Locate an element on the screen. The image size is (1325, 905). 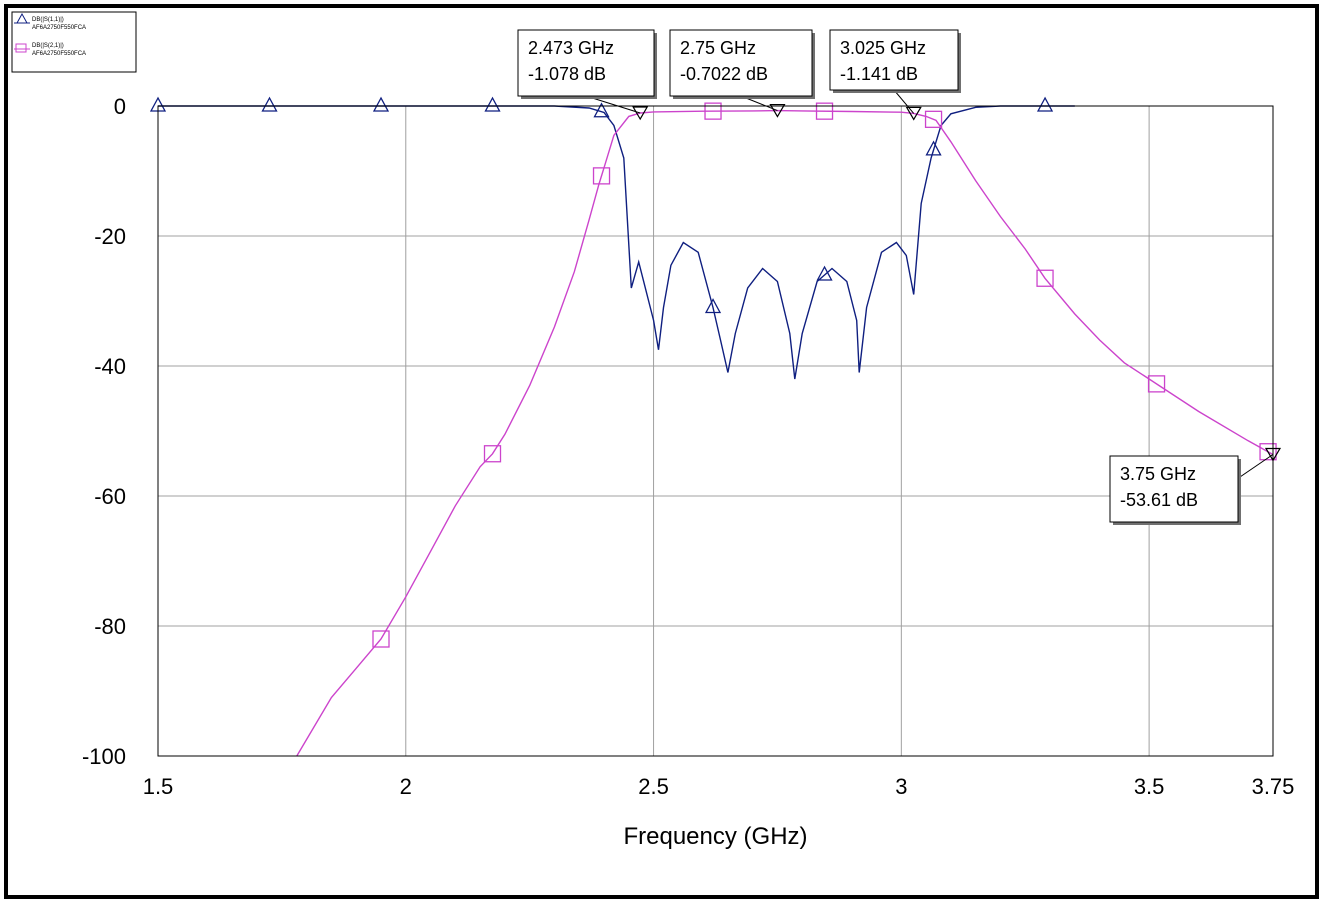
legend-series-name: DB(|S(1,1)|) is located at coordinates (48, 20).